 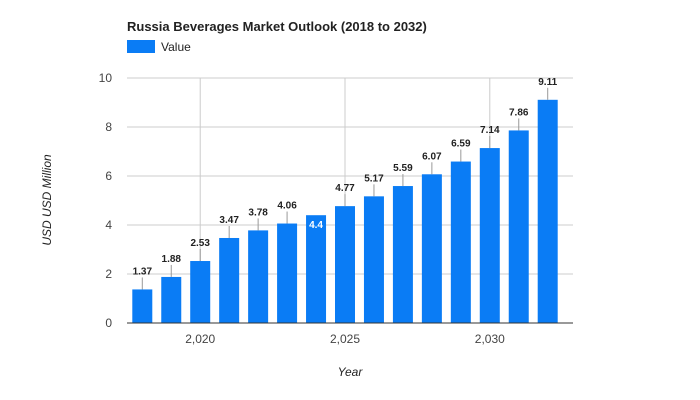 I want to click on x-tick-label: 2,025, so click(x=345, y=339).